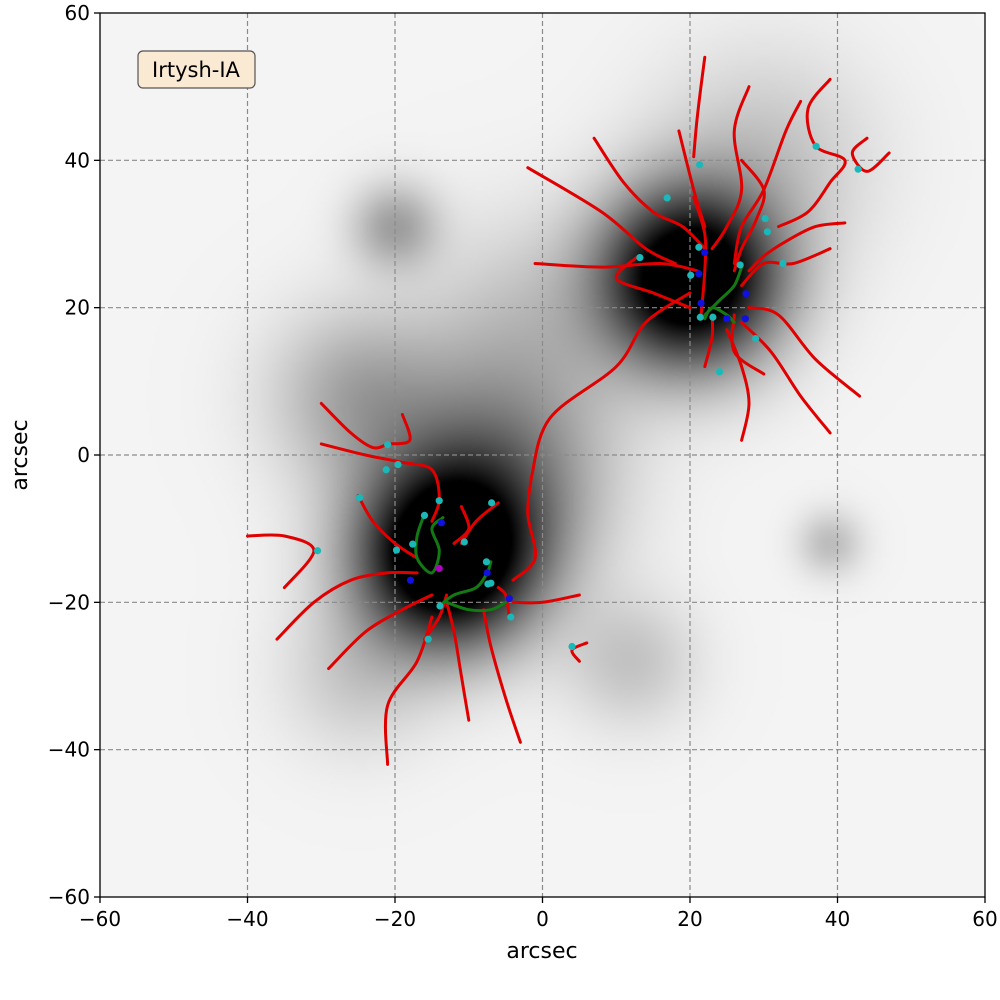  I want to click on annotation-badge-label: Irtysh-IA, so click(196, 70).